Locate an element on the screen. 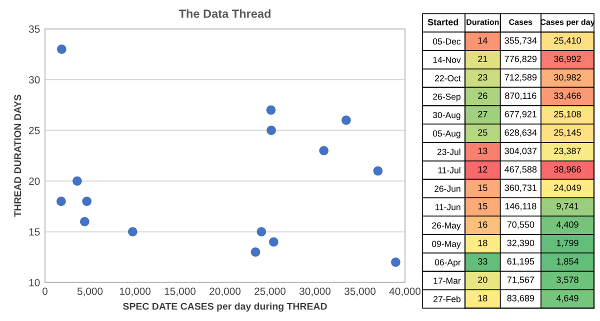 Image resolution: width=600 pixels, height=321 pixels. data-label: 36,992 is located at coordinates (567, 60).